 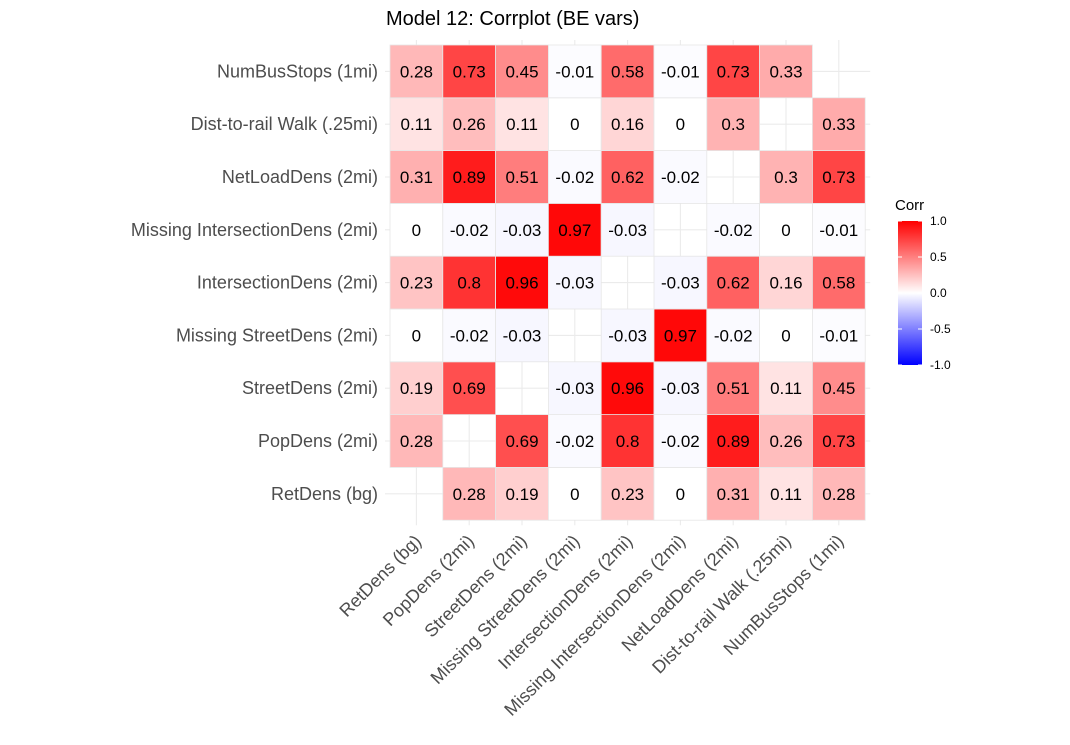 I want to click on cell-value-label: 0.33, so click(x=785, y=71).